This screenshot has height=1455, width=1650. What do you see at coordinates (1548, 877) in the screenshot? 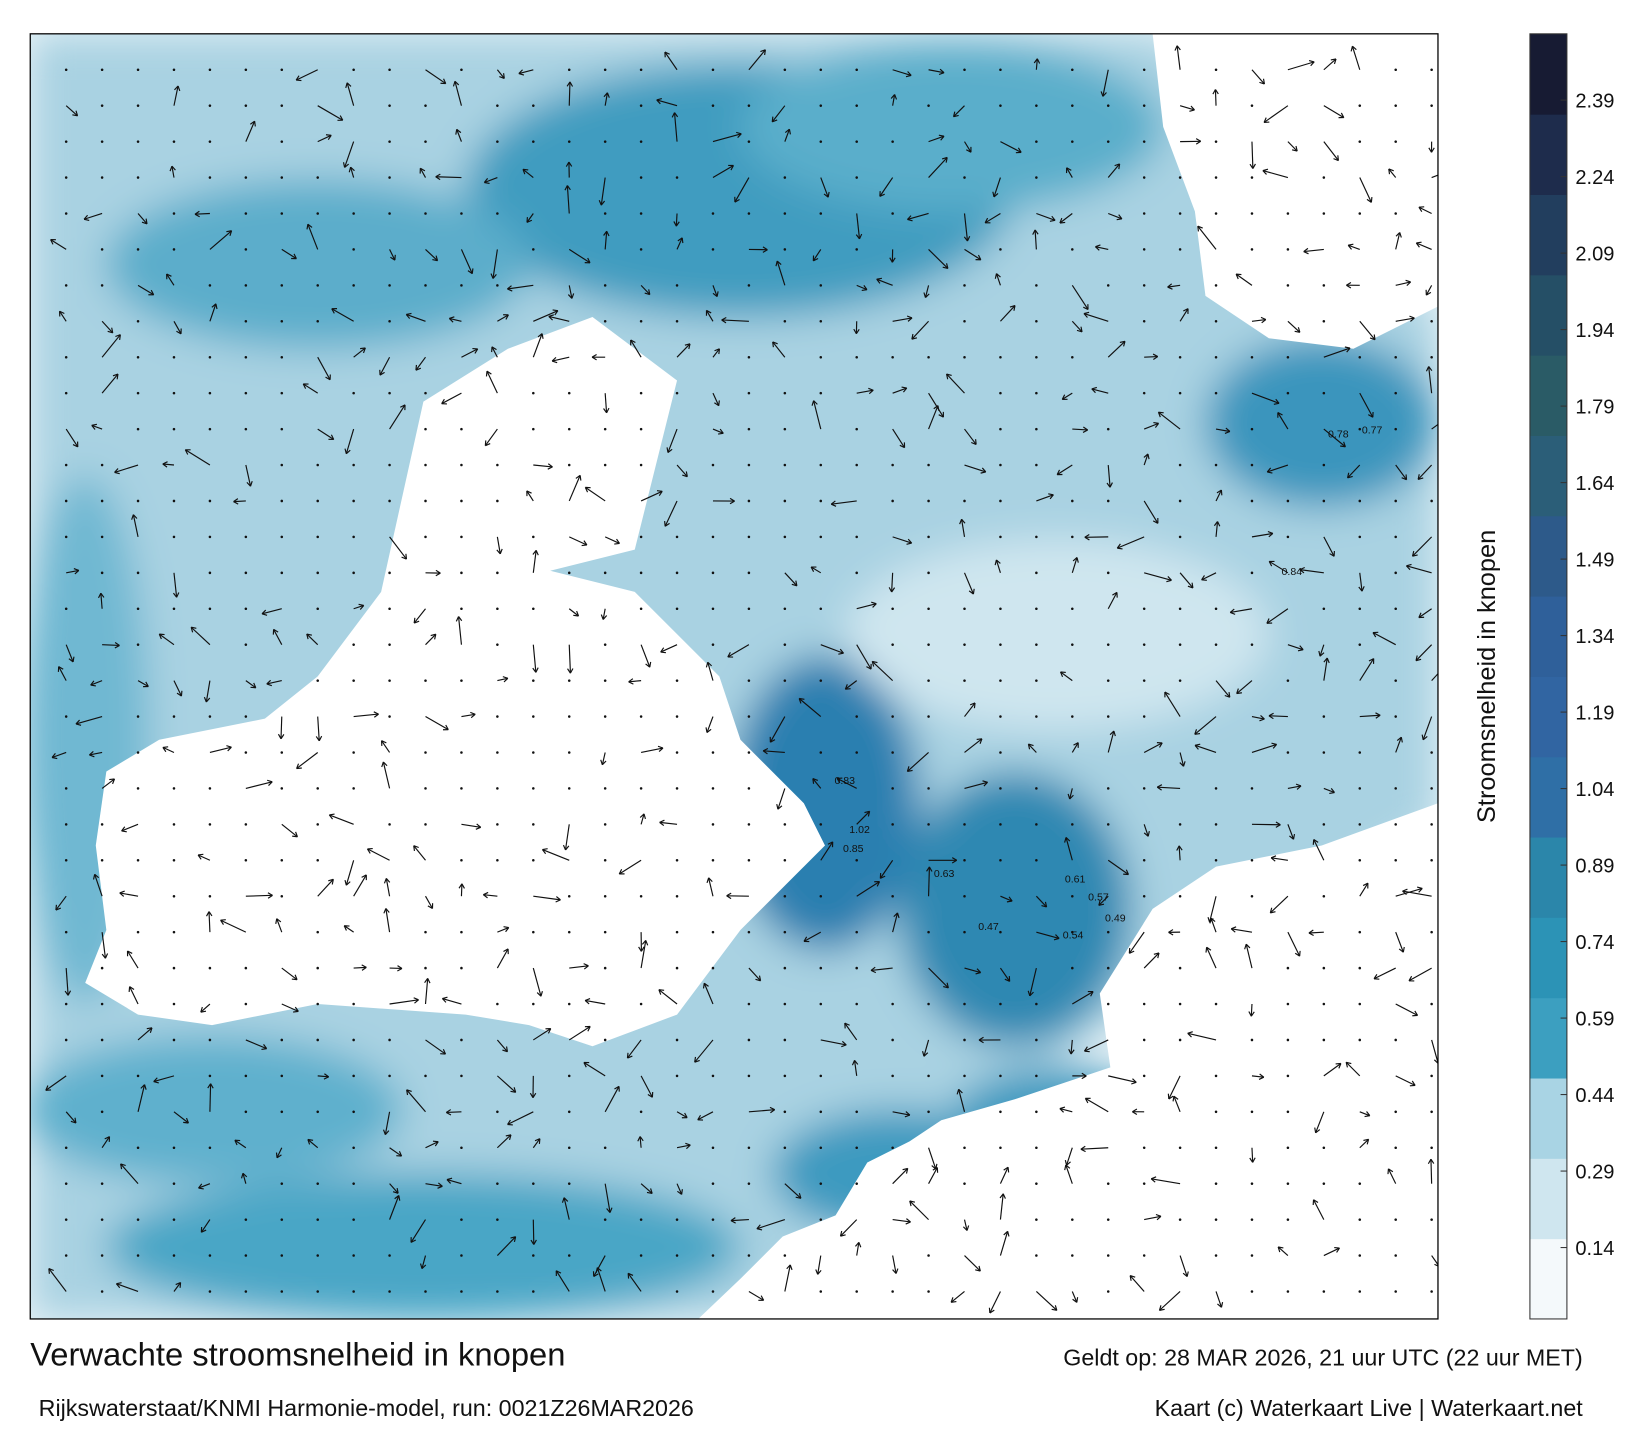
I see `colorbar-band` at bounding box center [1548, 877].